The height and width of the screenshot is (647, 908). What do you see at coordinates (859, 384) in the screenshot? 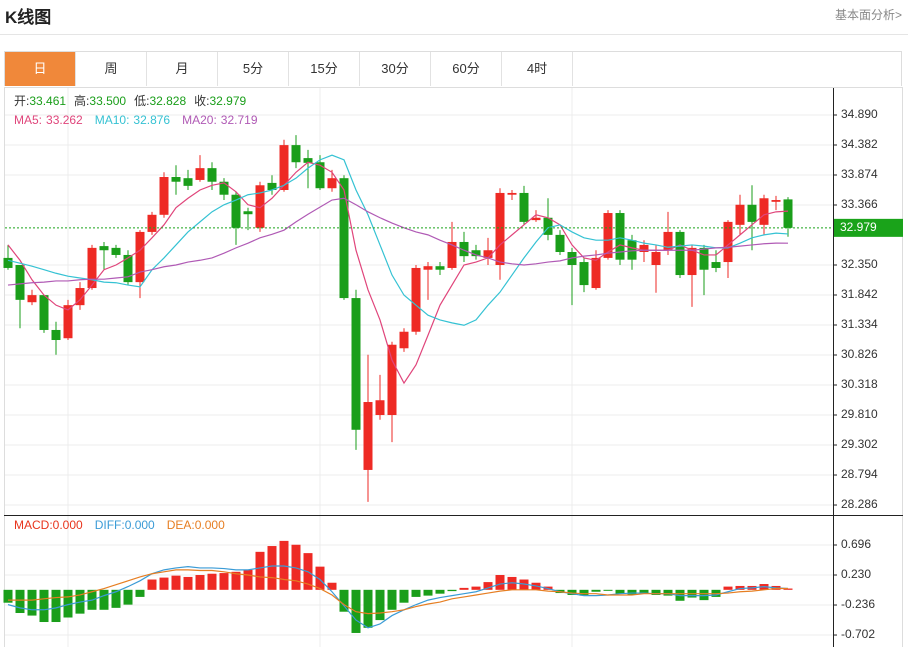
I see `y-tick-label: 30.318` at bounding box center [859, 384].